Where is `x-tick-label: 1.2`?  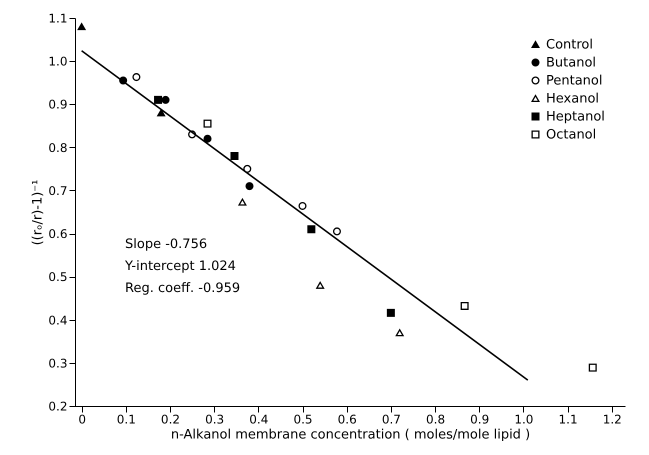 x-tick-label: 1.2 is located at coordinates (612, 419).